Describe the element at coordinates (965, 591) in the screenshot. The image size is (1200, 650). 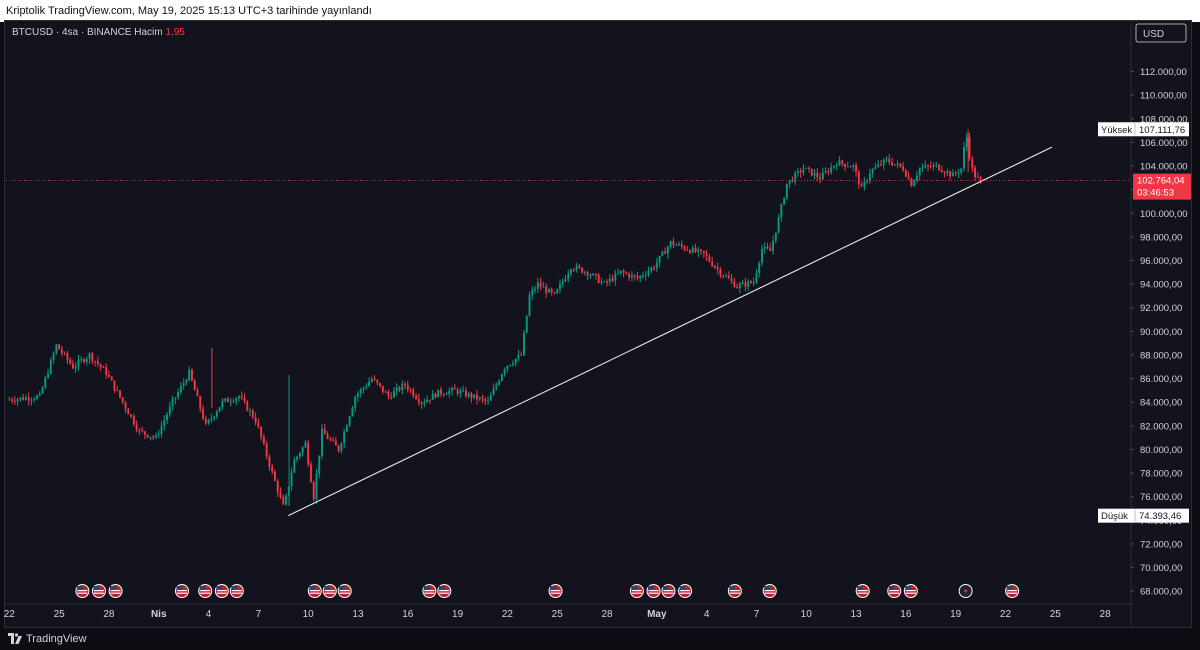
I see `lightning-event-icon` at that location.